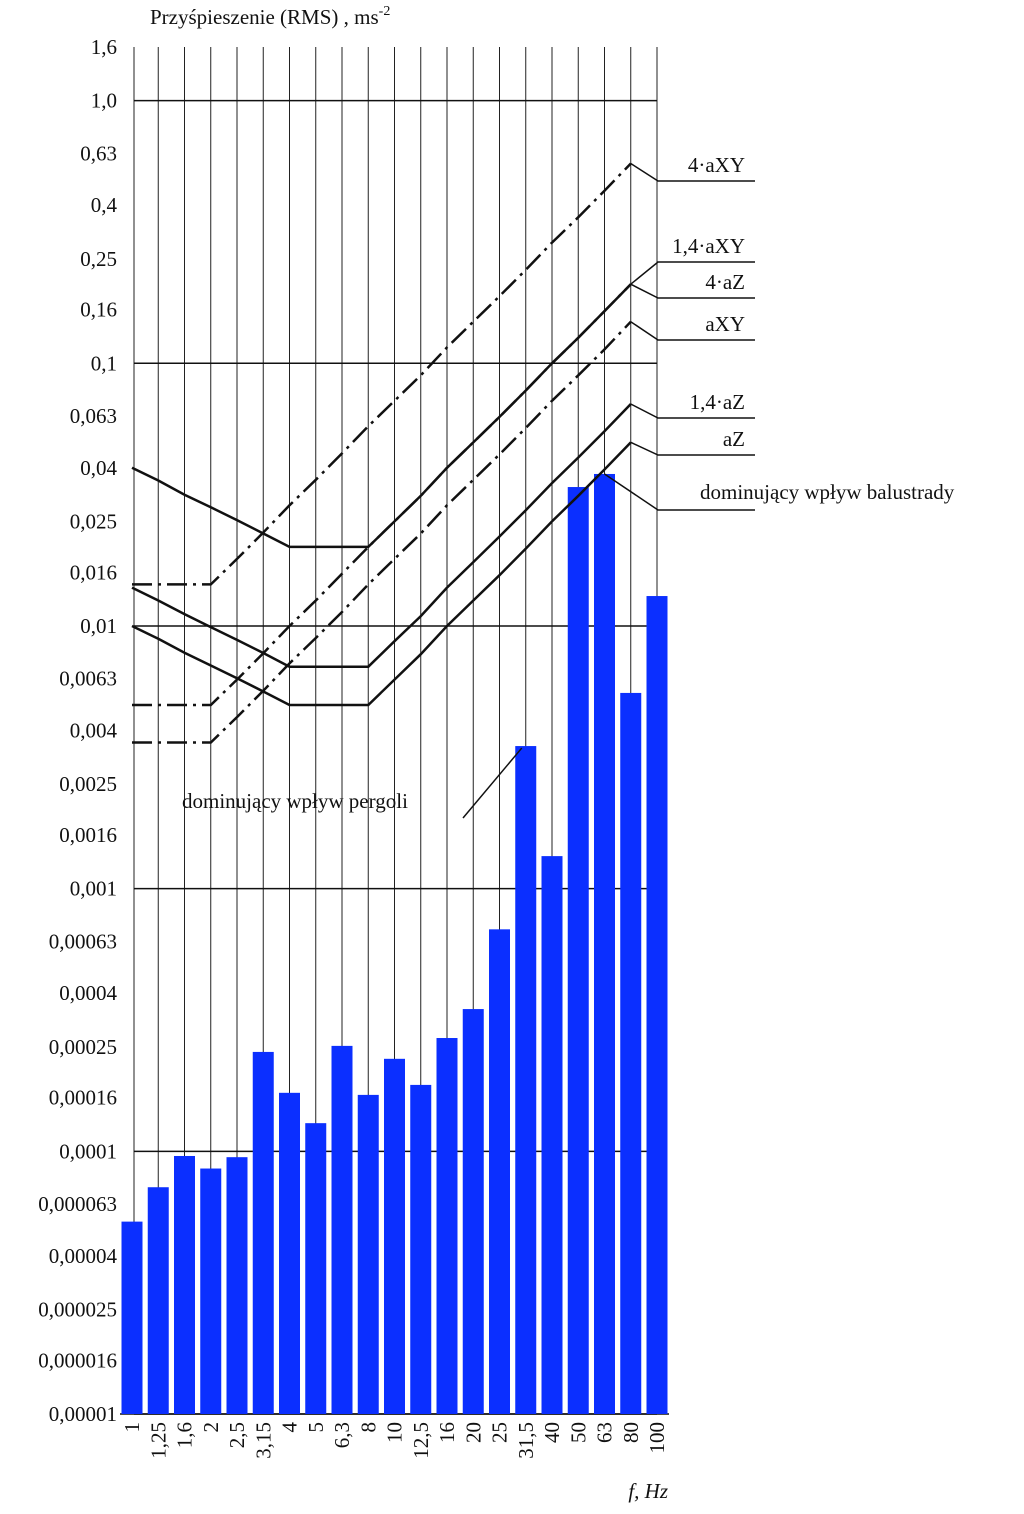 Image resolution: width=1024 pixels, height=1514 pixels. Describe the element at coordinates (98, 259) in the screenshot. I see `y-tick-label: 0,25` at that location.